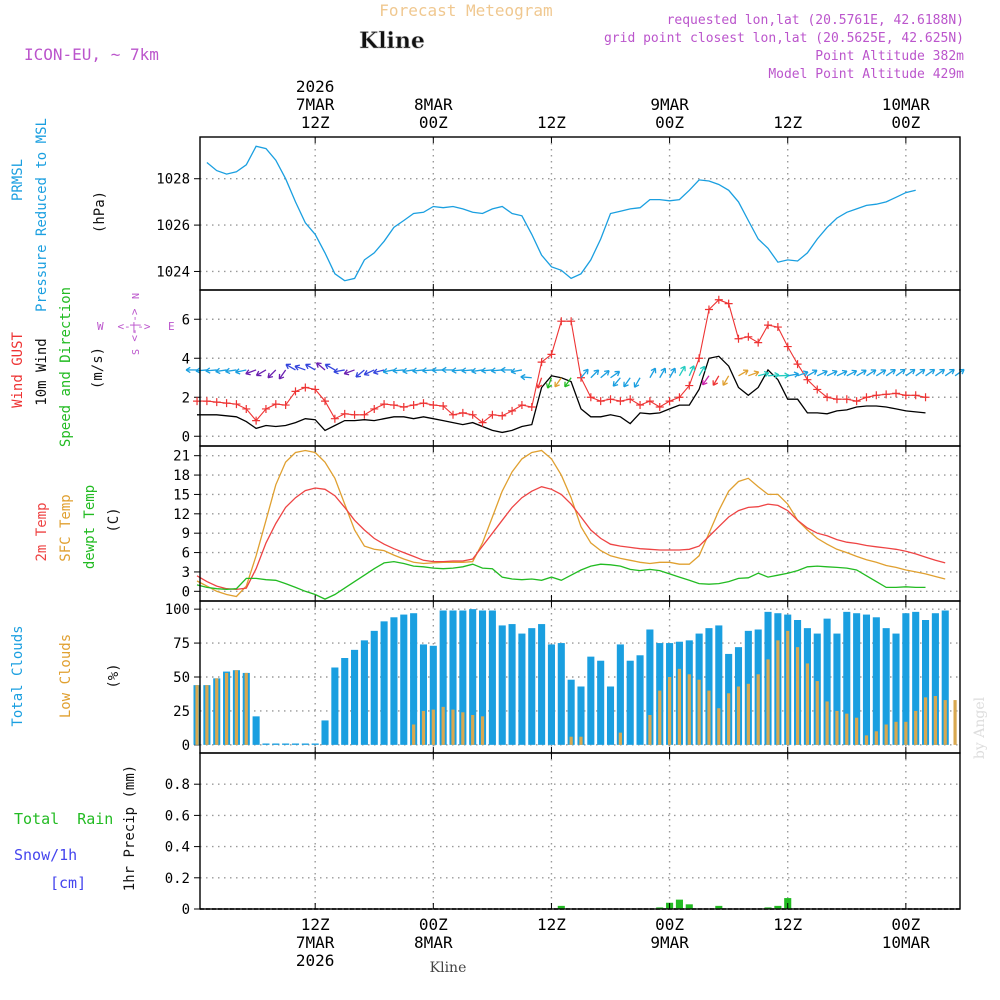 This screenshot has height=1000, width=1000. Describe the element at coordinates (186, 910) in the screenshot. I see `ytick-label: 0` at that location.